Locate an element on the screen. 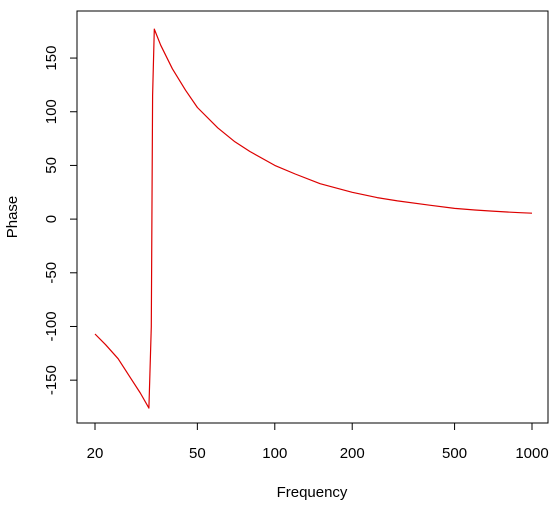 The image size is (560, 510). y-axis-title: Phase is located at coordinates (12, 217).